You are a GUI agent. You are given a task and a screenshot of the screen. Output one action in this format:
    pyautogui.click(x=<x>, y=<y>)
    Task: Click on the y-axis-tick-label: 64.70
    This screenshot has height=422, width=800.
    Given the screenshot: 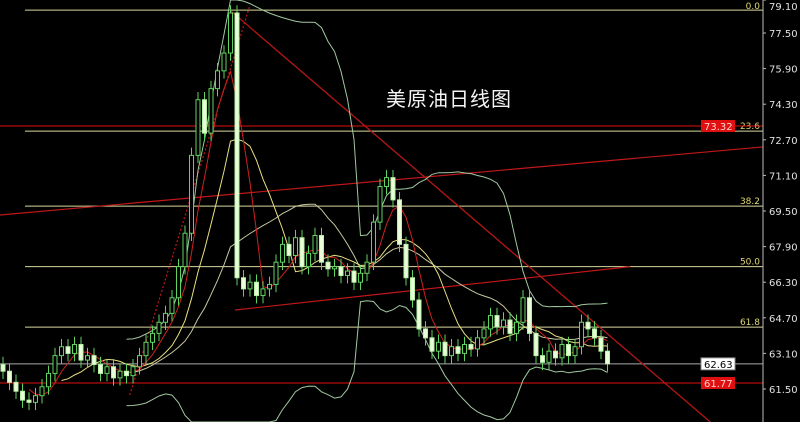 What is the action you would take?
    pyautogui.click(x=783, y=319)
    